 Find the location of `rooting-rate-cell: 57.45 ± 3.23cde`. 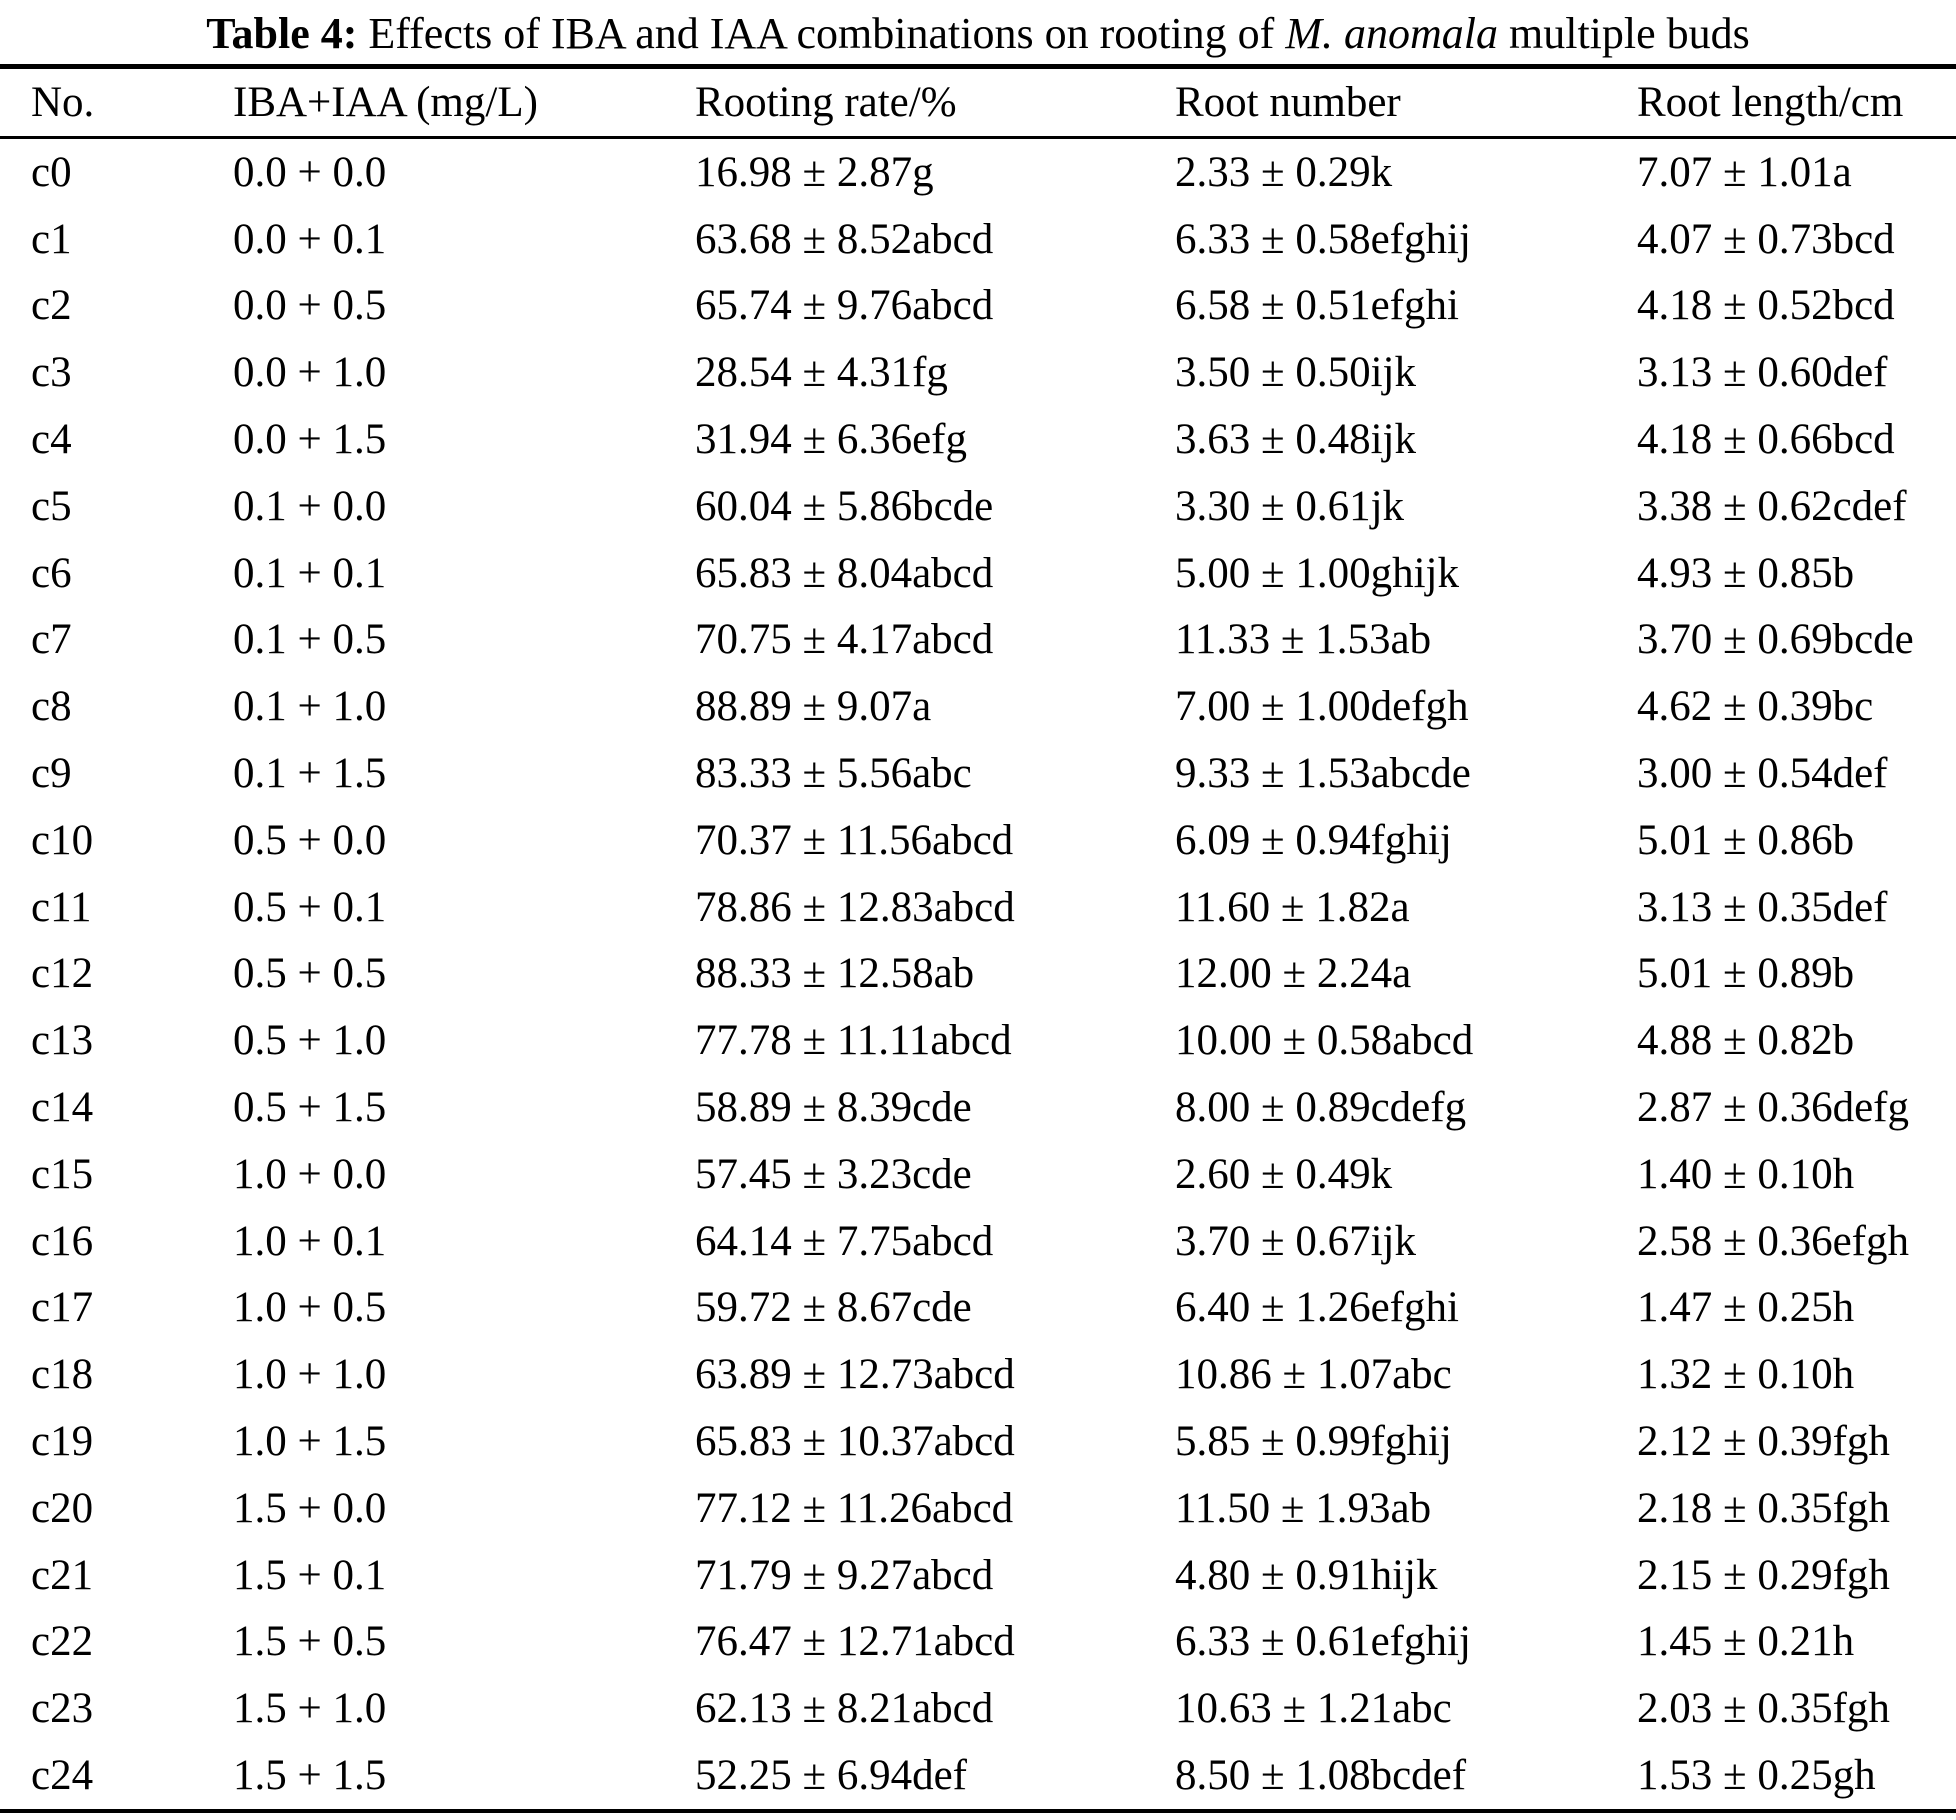

rooting-rate-cell: 57.45 ± 3.23cde is located at coordinates (833, 1174).